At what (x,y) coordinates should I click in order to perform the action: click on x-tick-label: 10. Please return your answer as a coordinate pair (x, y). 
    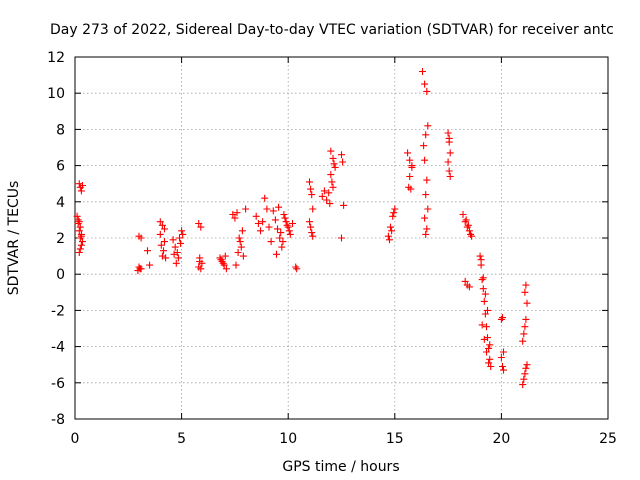
    Looking at the image, I should click on (288, 439).